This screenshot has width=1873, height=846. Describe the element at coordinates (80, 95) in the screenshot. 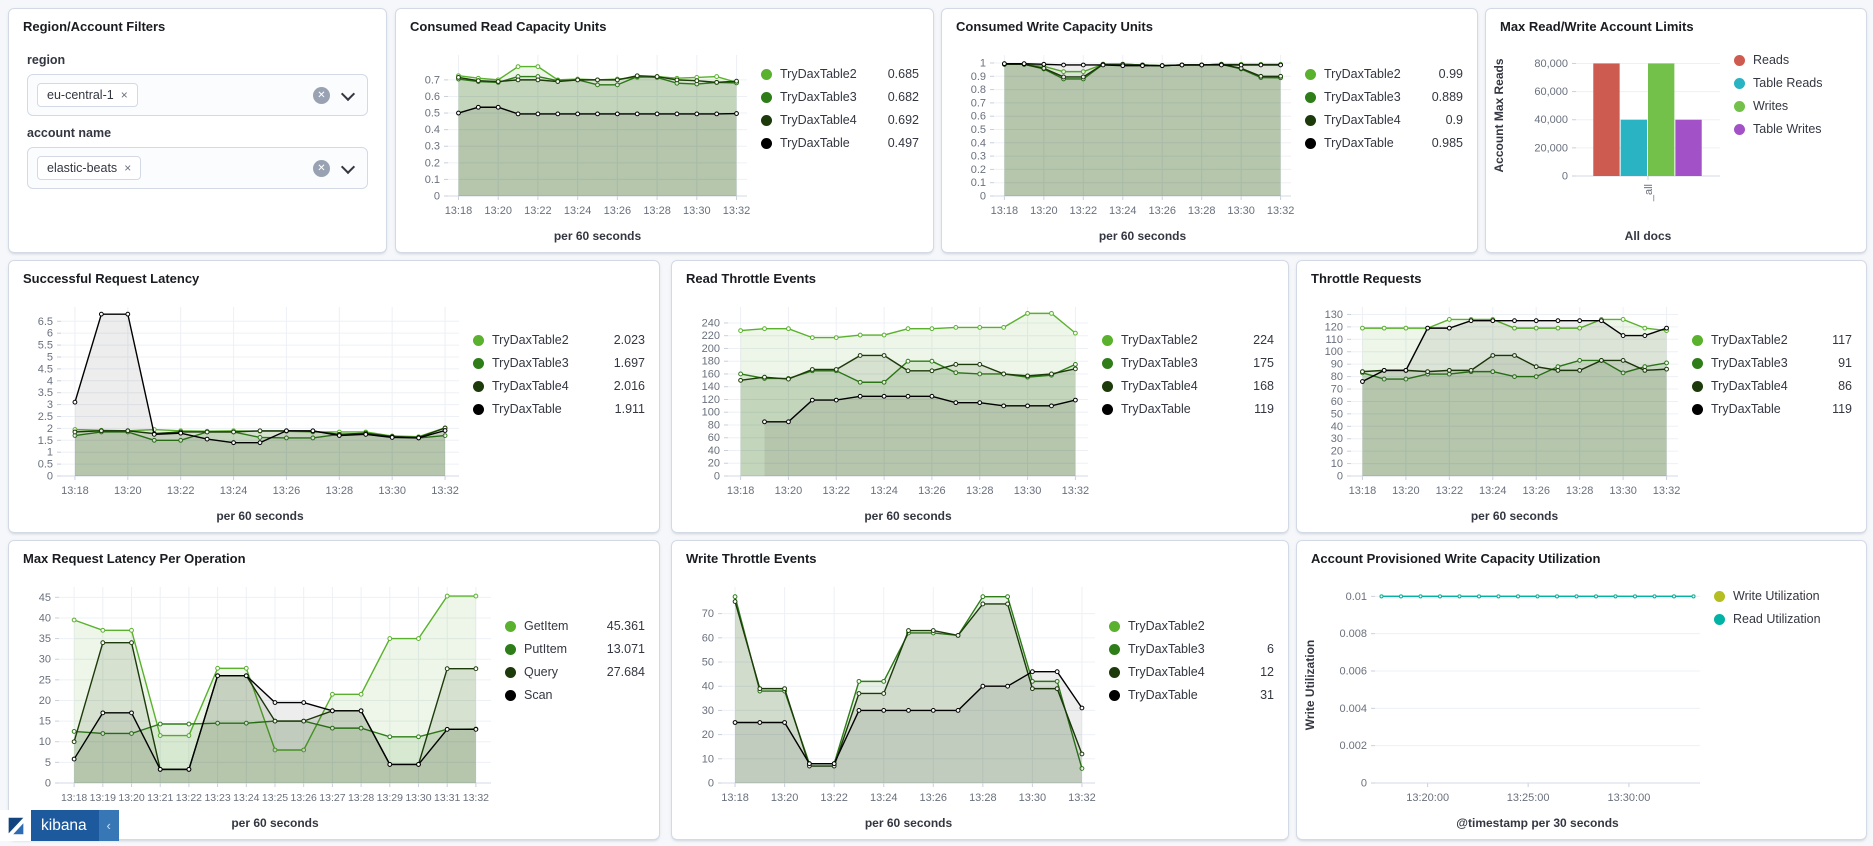

I see `region-chip-label: eu-central-1` at that location.